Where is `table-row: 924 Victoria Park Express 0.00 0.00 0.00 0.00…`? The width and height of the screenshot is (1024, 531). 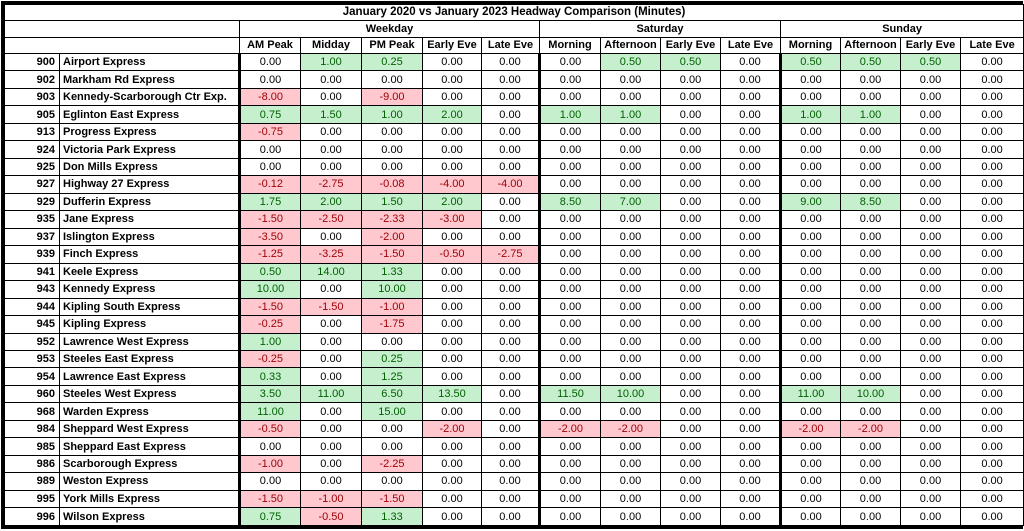
table-row: 924 Victoria Park Express 0.00 0.00 0.00 0.00… is located at coordinates (514, 149).